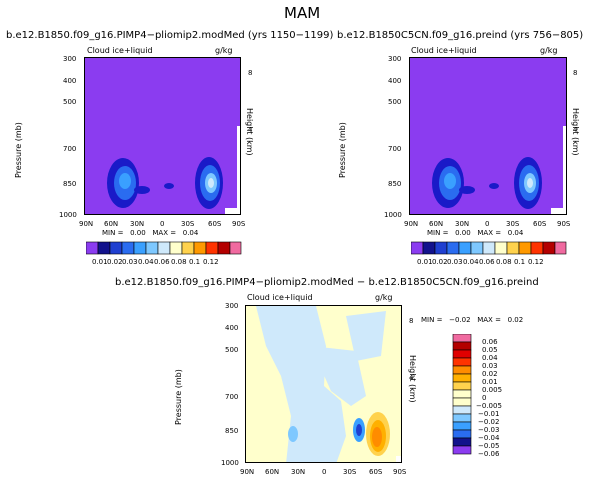  I want to click on panel-3-cbar-label-14: −0.05, so click(489, 446).